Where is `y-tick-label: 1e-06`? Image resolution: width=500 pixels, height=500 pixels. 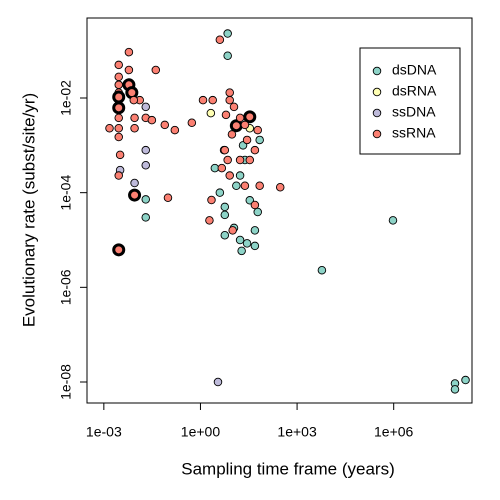 y-tick-label: 1e-06 is located at coordinates (66, 287).